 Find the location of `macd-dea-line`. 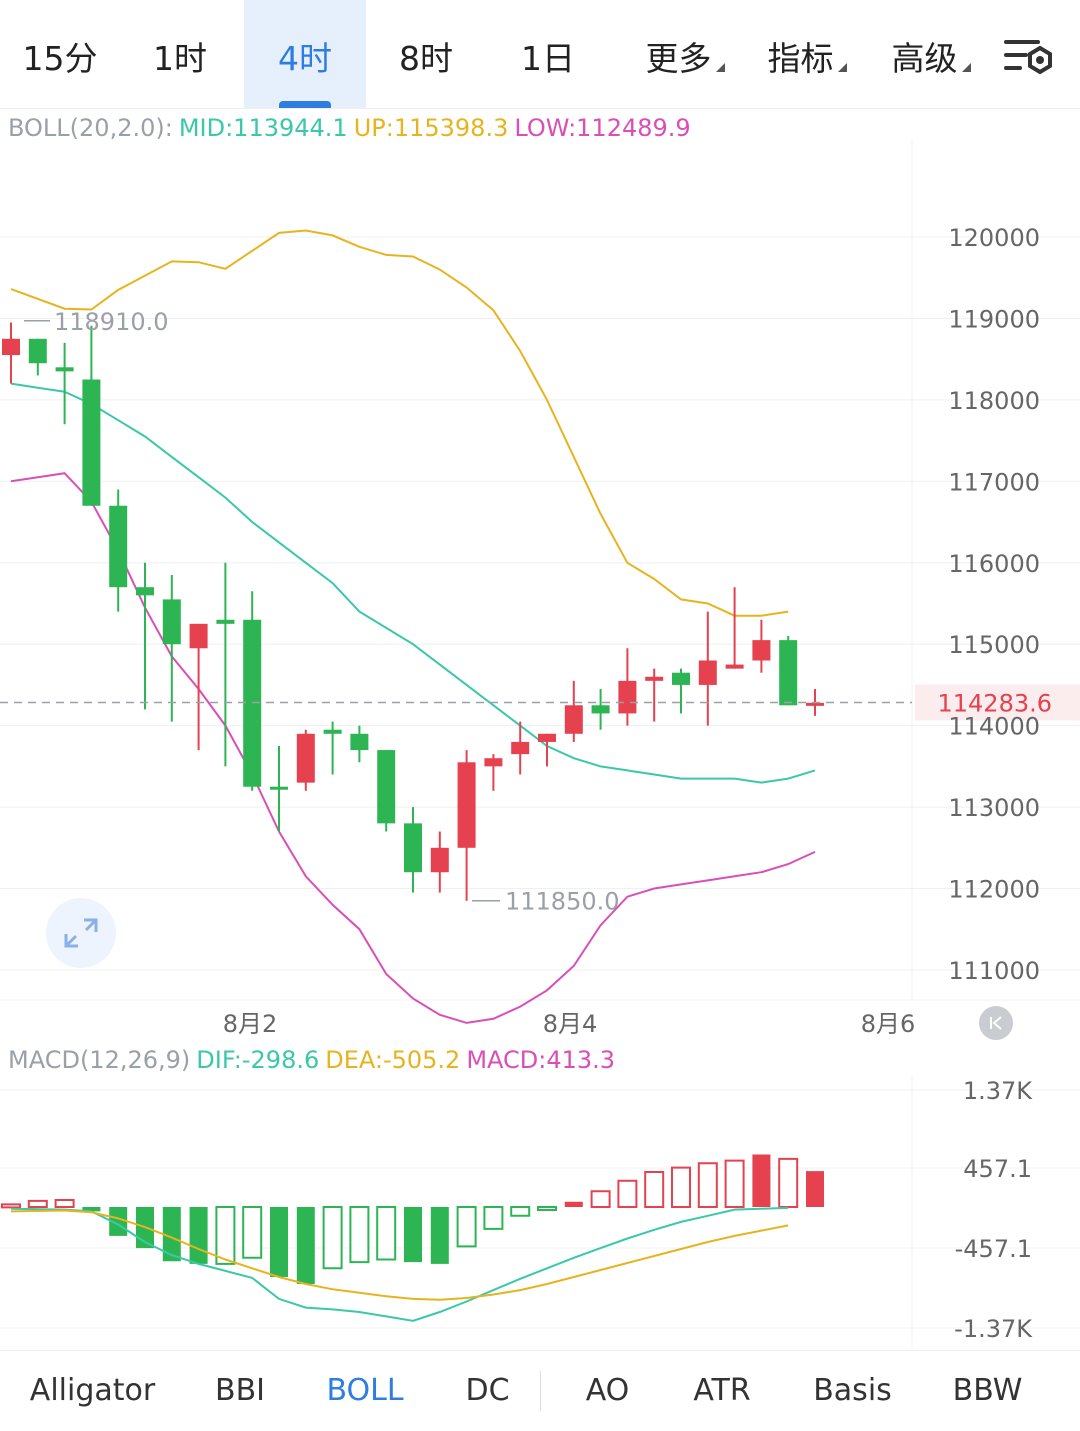

macd-dea-line is located at coordinates (399, 1255).